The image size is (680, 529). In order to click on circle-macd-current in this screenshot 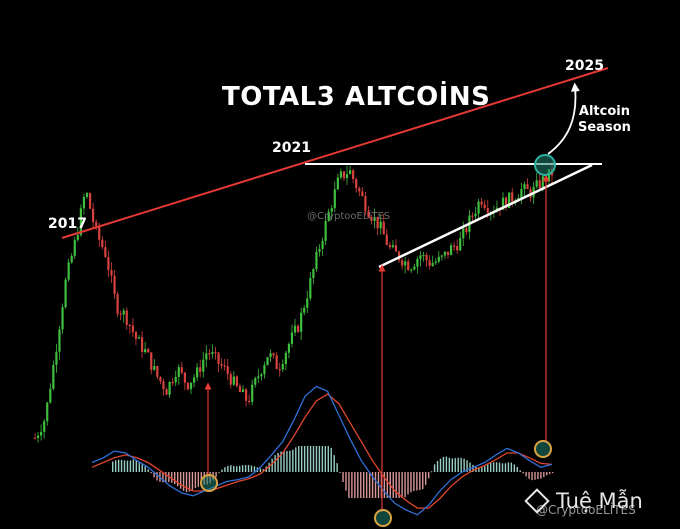, I will do `click(543, 449)`.